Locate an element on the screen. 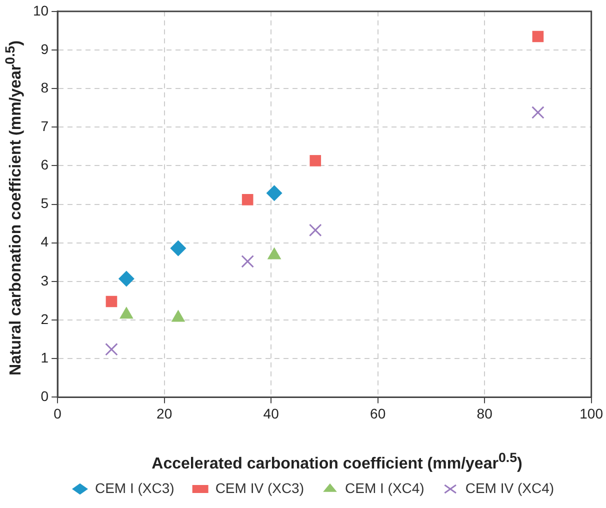 Image resolution: width=606 pixels, height=508 pixels. legend-label: CEM I (XC4) is located at coordinates (384, 488).